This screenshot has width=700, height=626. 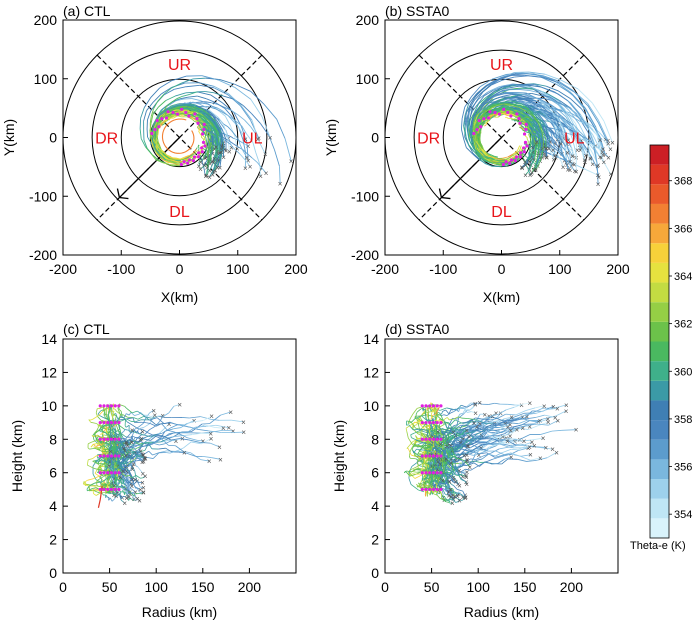 I want to click on y-tick-label: 100, so click(x=46, y=79).